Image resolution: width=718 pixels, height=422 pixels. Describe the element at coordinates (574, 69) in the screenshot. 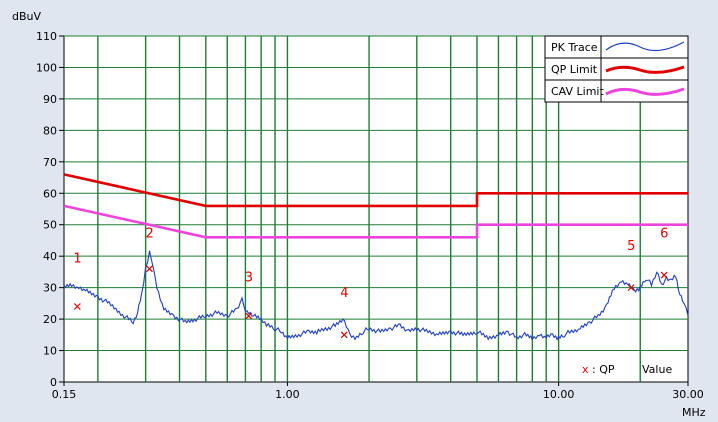

I see `legend-qp-label: QP Limit` at that location.